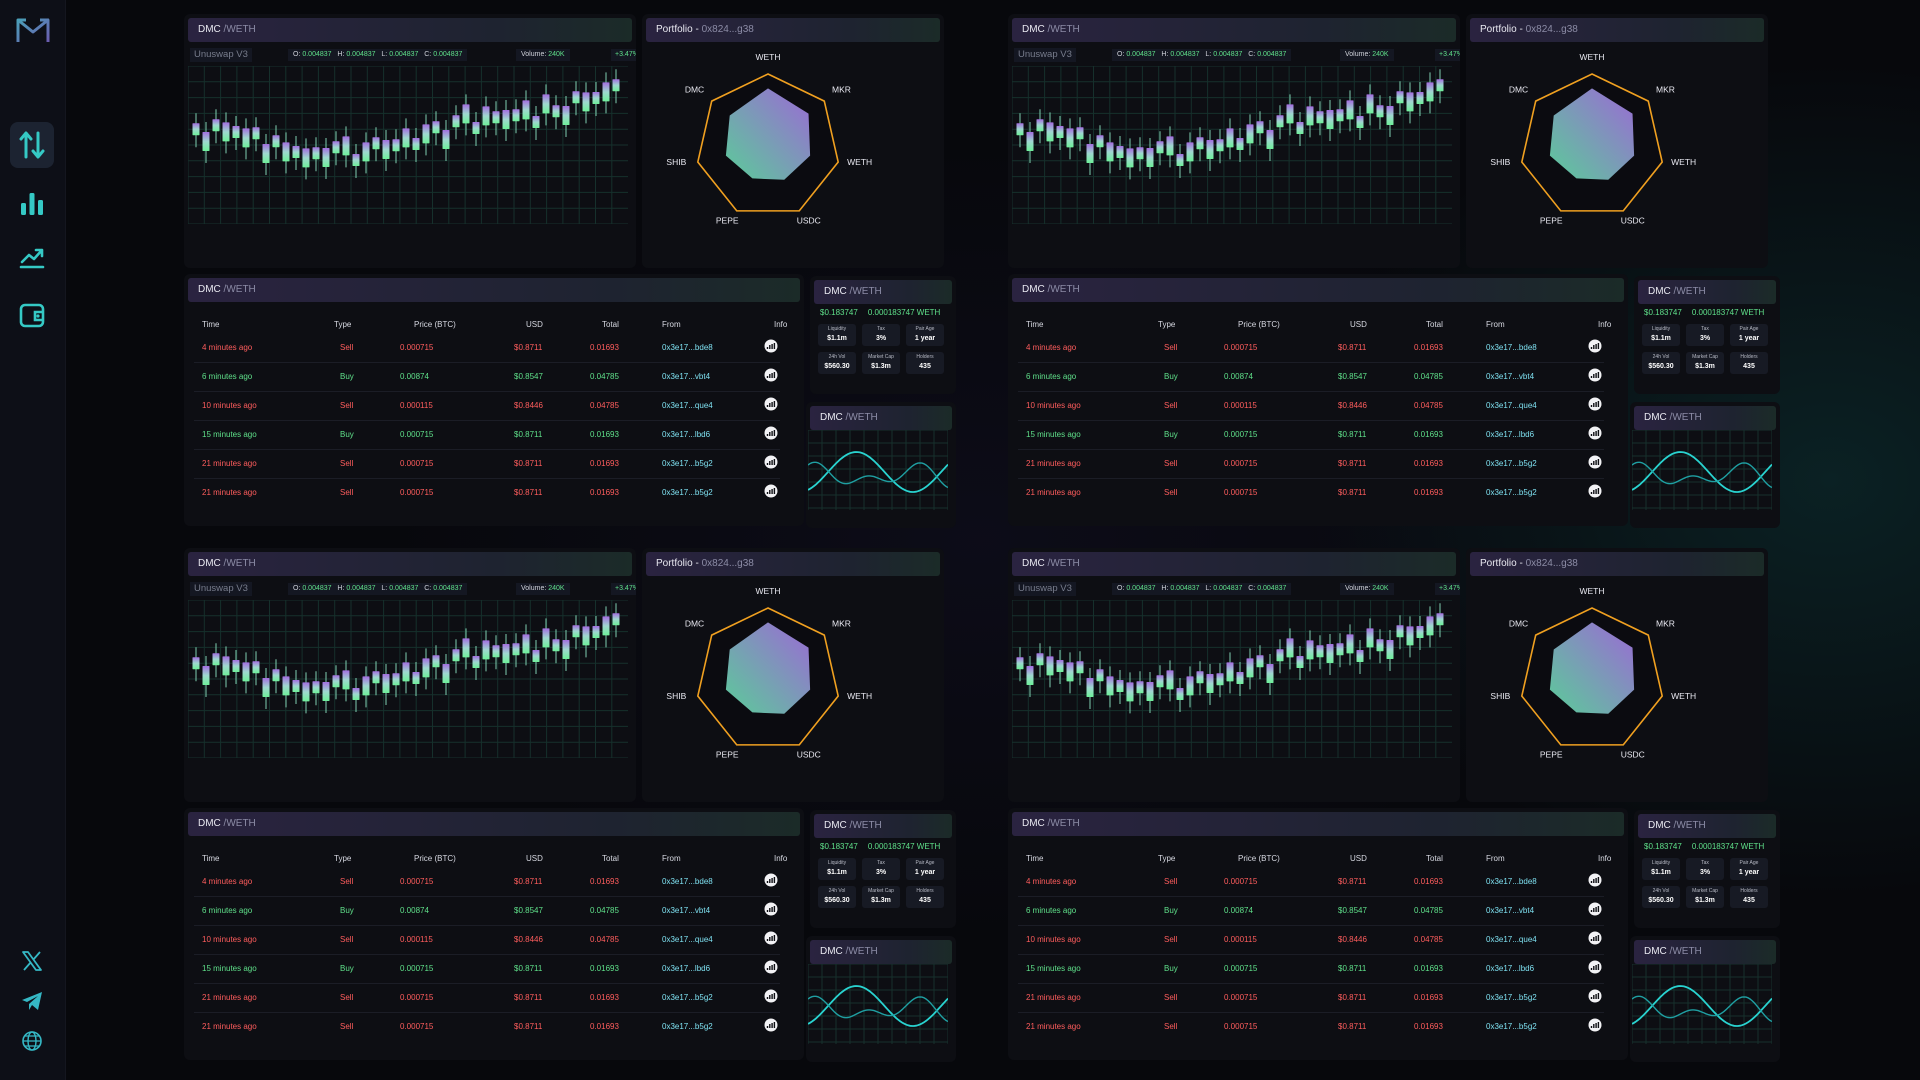 This screenshot has height=1080, width=1920. What do you see at coordinates (1033, 823) in the screenshot?
I see `pair-base: DMC` at bounding box center [1033, 823].